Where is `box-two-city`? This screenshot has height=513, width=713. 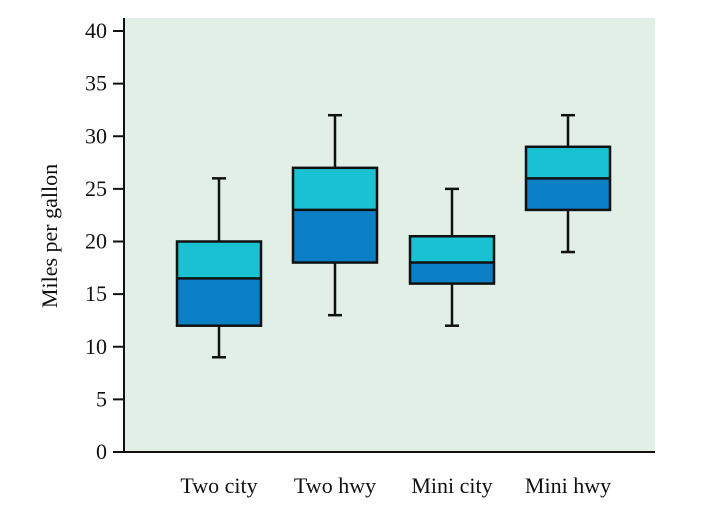
box-two-city is located at coordinates (219, 268).